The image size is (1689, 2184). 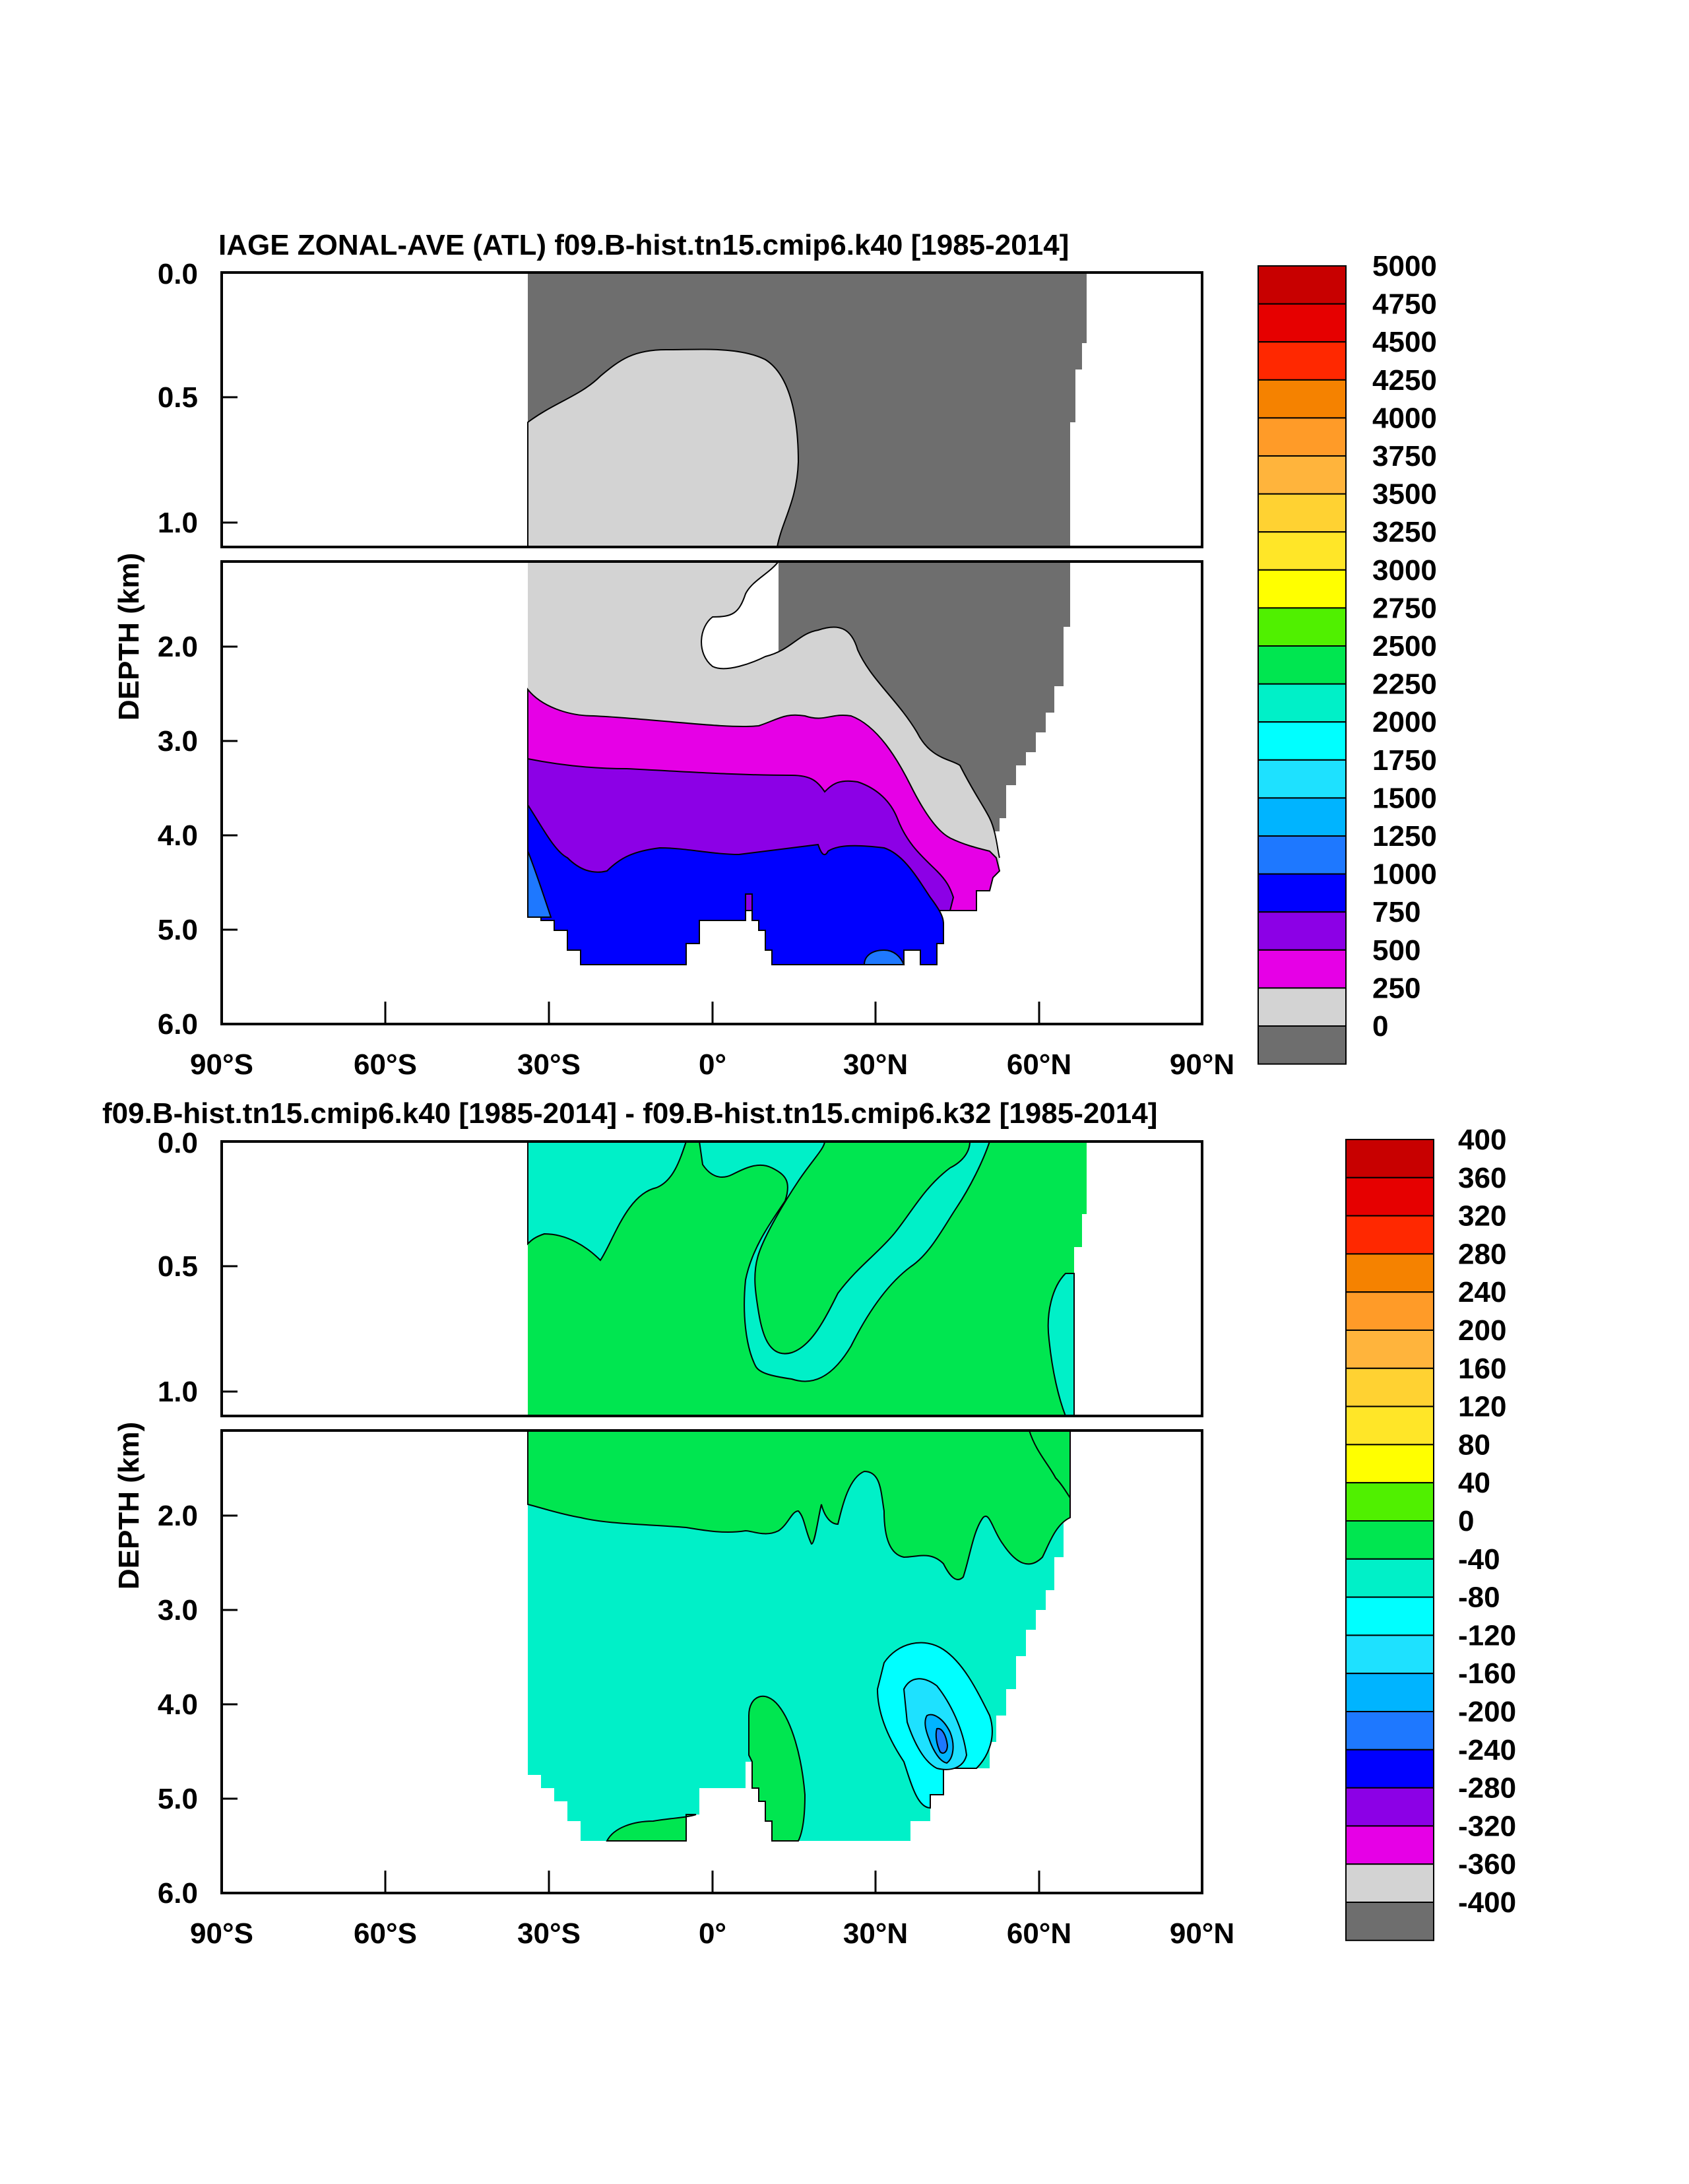 What do you see at coordinates (178, 1704) in the screenshot?
I see `bottom-ytick-5: 4.0` at bounding box center [178, 1704].